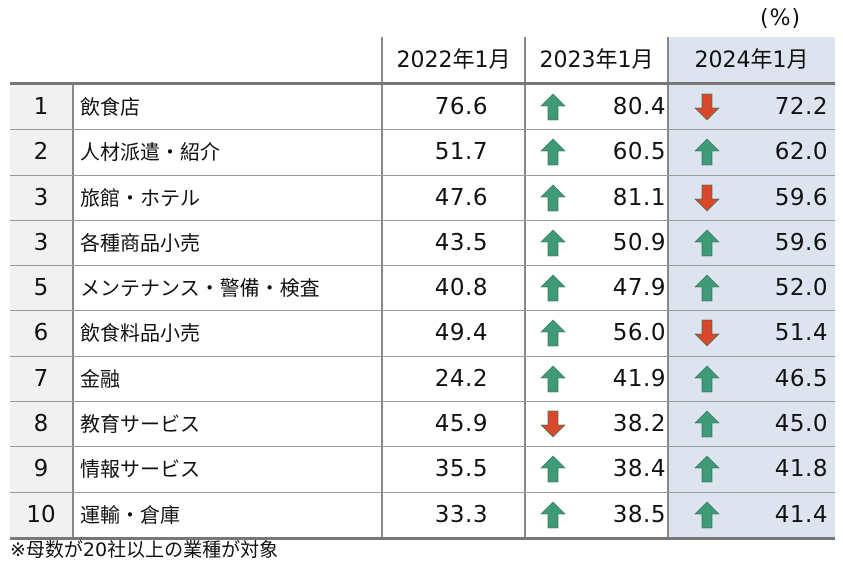 The height and width of the screenshot is (574, 843). Describe the element at coordinates (639, 378) in the screenshot. I see `value-2023: 41.9` at that location.